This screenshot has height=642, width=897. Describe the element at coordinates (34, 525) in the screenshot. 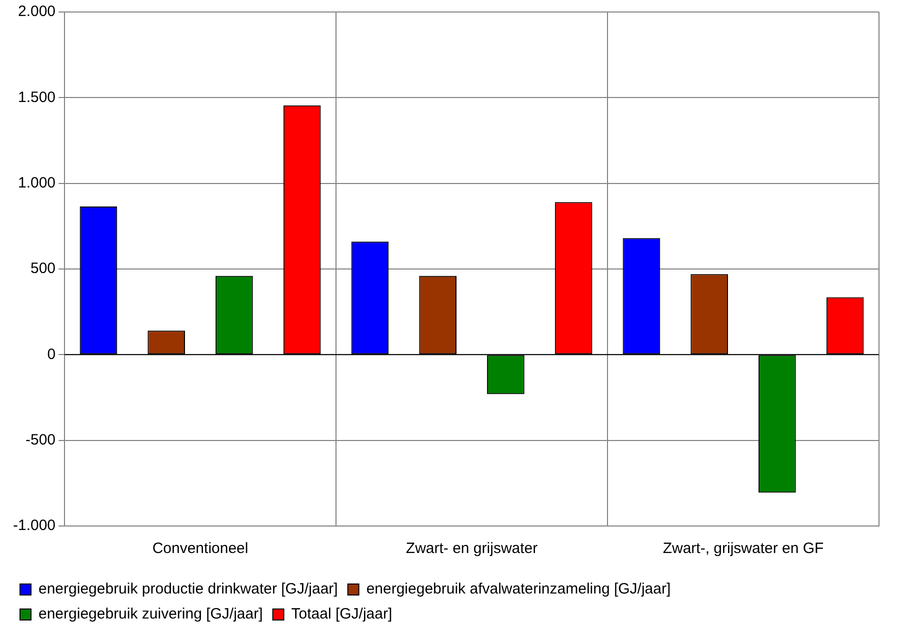

I see `y-tick-label: -1.000` at that location.